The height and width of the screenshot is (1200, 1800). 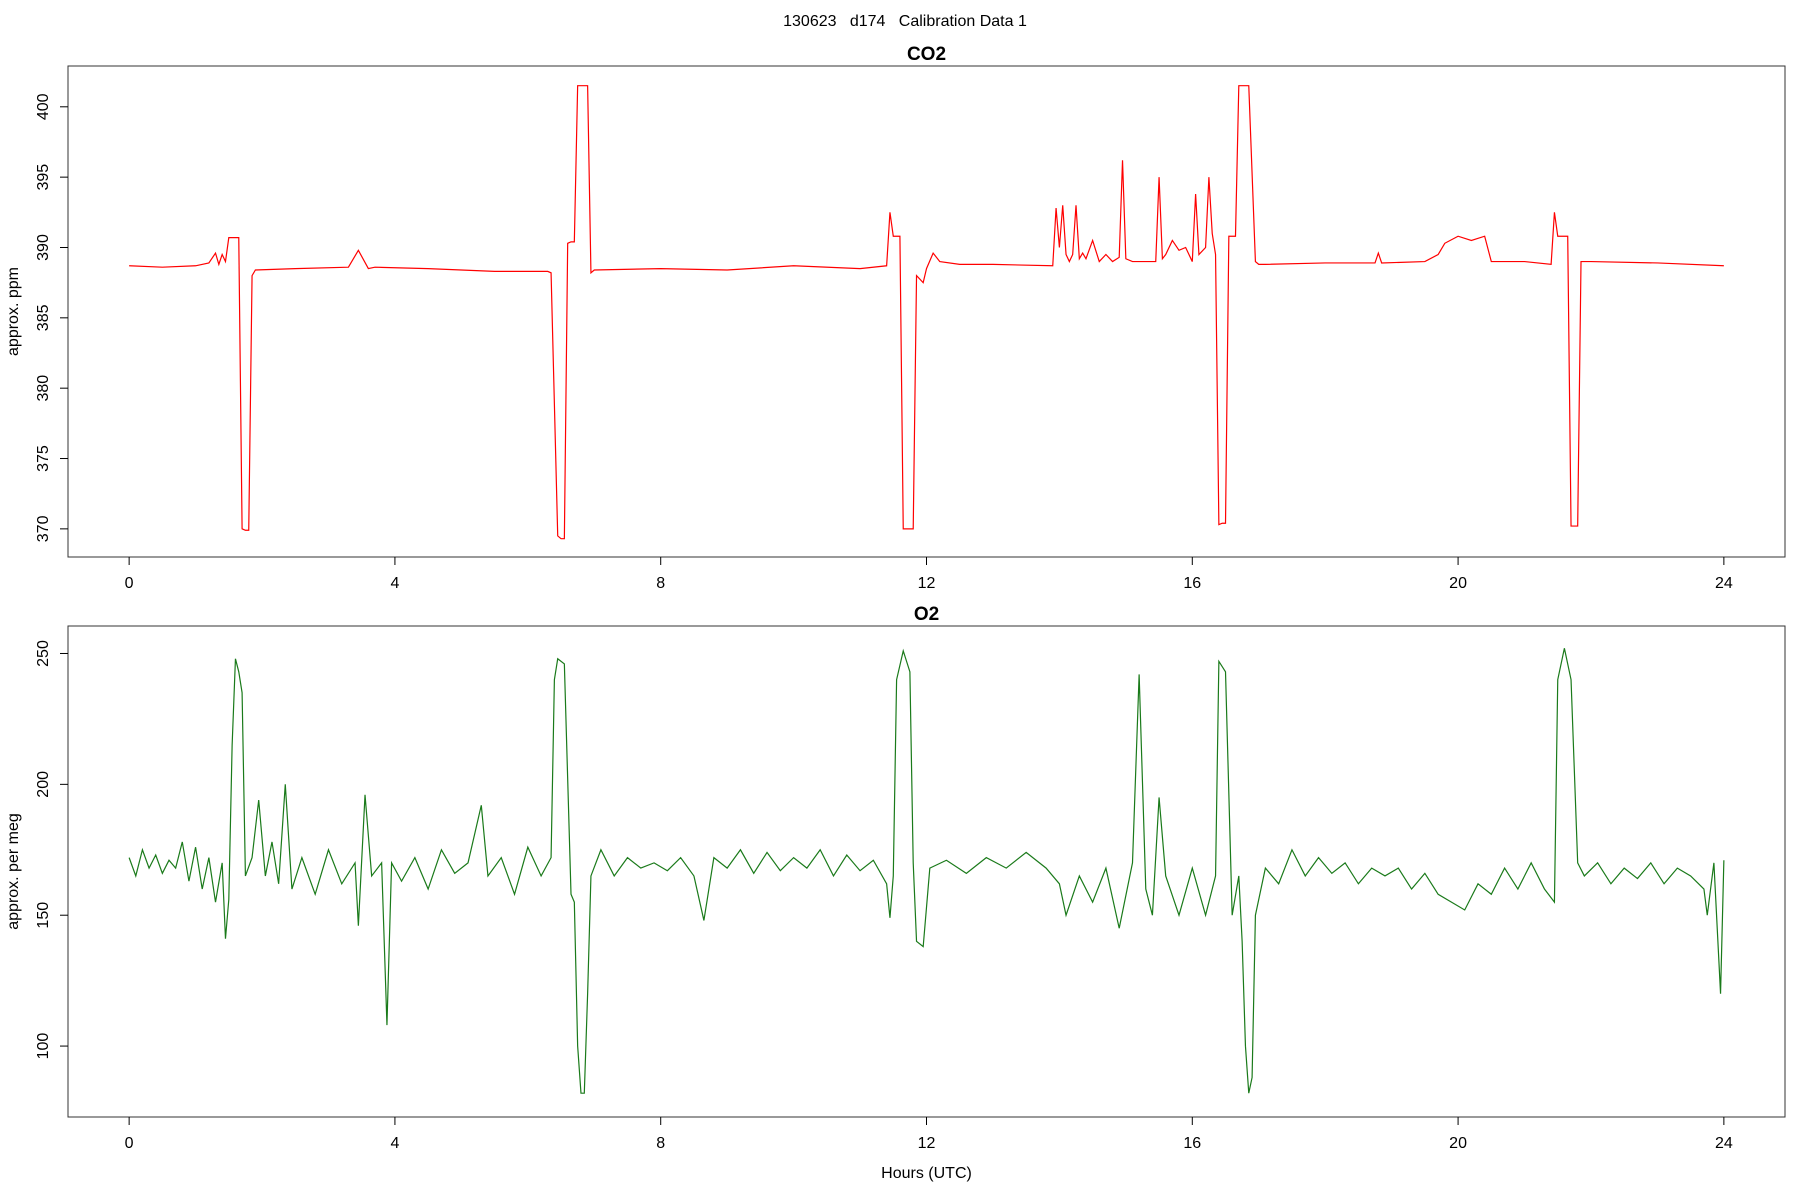 What do you see at coordinates (43, 247) in the screenshot?
I see `y-tick-label: 390` at bounding box center [43, 247].